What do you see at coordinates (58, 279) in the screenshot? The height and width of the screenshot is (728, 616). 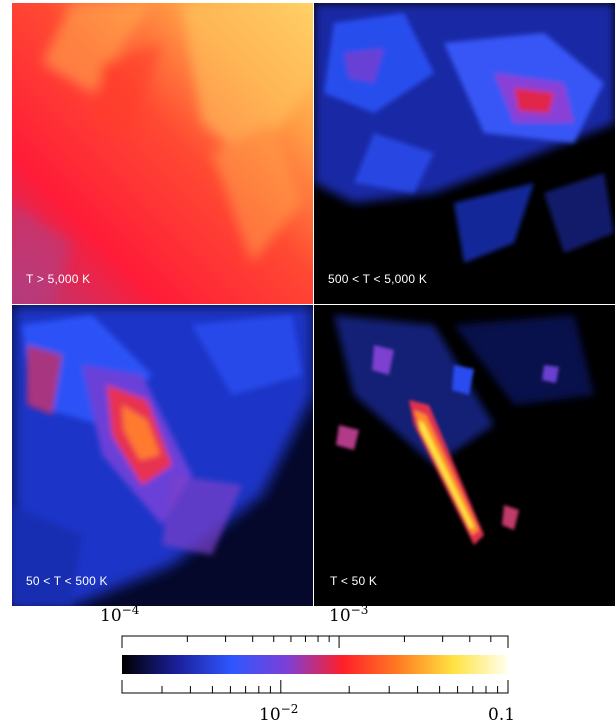 I see `panel-label-hot: T > 5,000 K` at bounding box center [58, 279].